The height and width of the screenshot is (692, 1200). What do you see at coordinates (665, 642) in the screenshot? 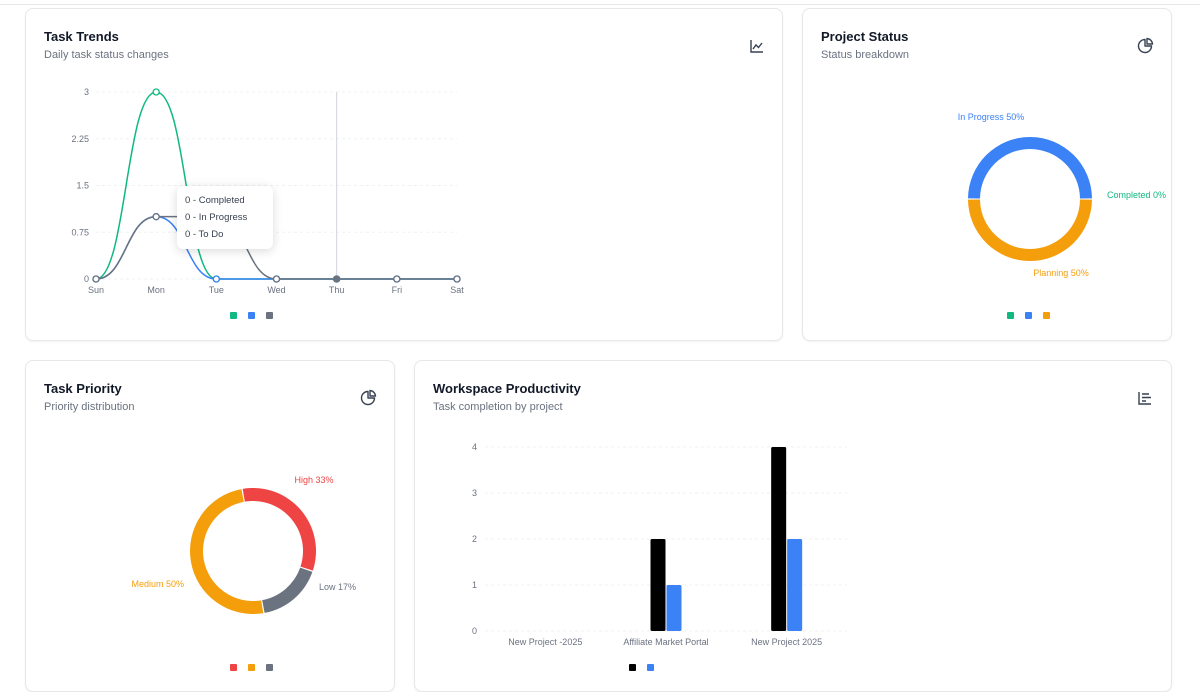
I see `x-tick-label: Affiliate Market Portal` at bounding box center [665, 642].